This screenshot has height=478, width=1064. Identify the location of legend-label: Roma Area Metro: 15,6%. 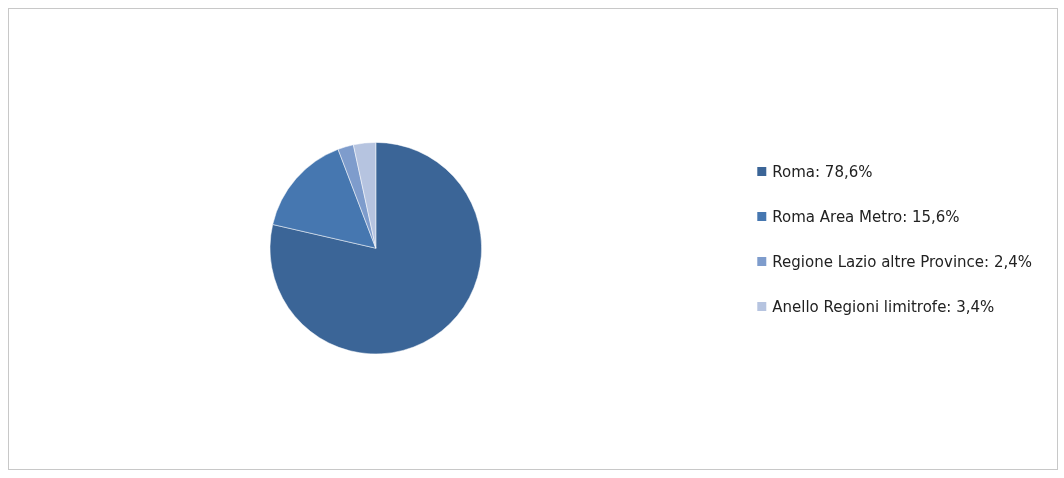
(866, 216).